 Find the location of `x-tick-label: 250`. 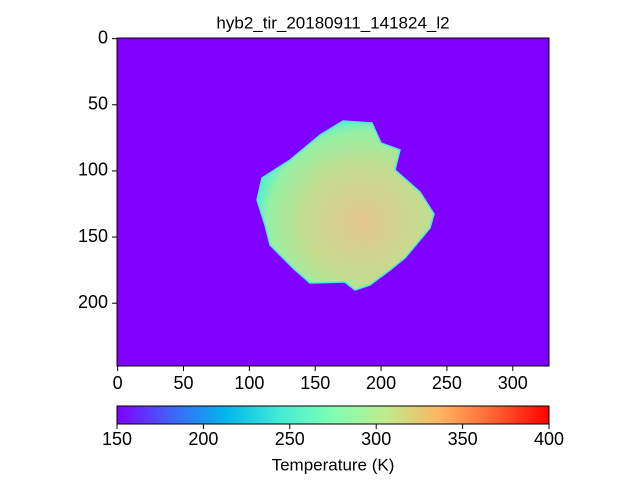

x-tick-label: 250 is located at coordinates (447, 383).